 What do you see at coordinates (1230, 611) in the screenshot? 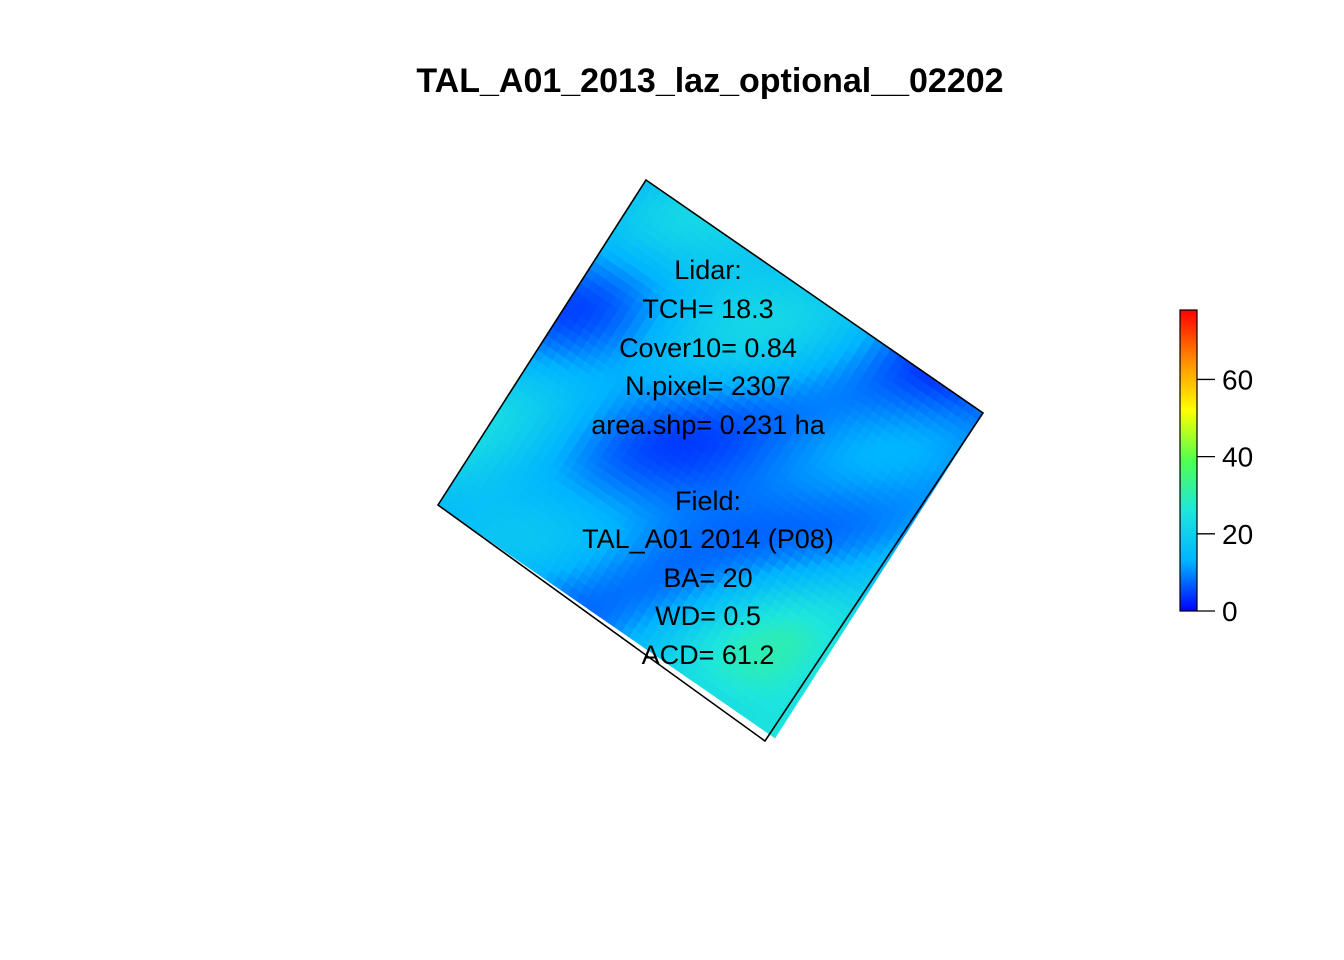
I see `colorbar-tick-label: 0` at bounding box center [1230, 611].